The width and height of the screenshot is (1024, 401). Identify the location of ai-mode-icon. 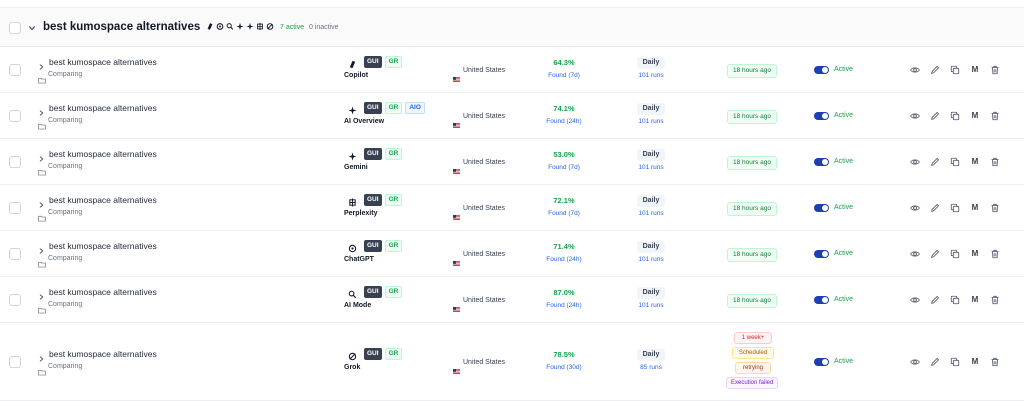
(352, 292).